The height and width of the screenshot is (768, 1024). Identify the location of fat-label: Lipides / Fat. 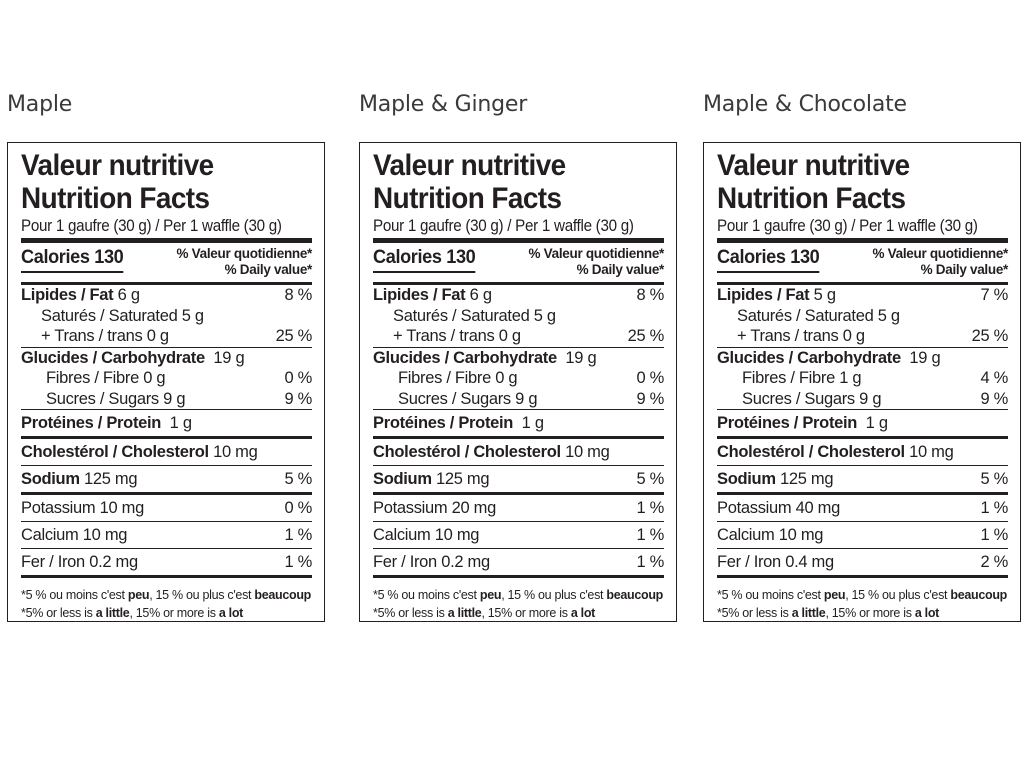
(419, 295).